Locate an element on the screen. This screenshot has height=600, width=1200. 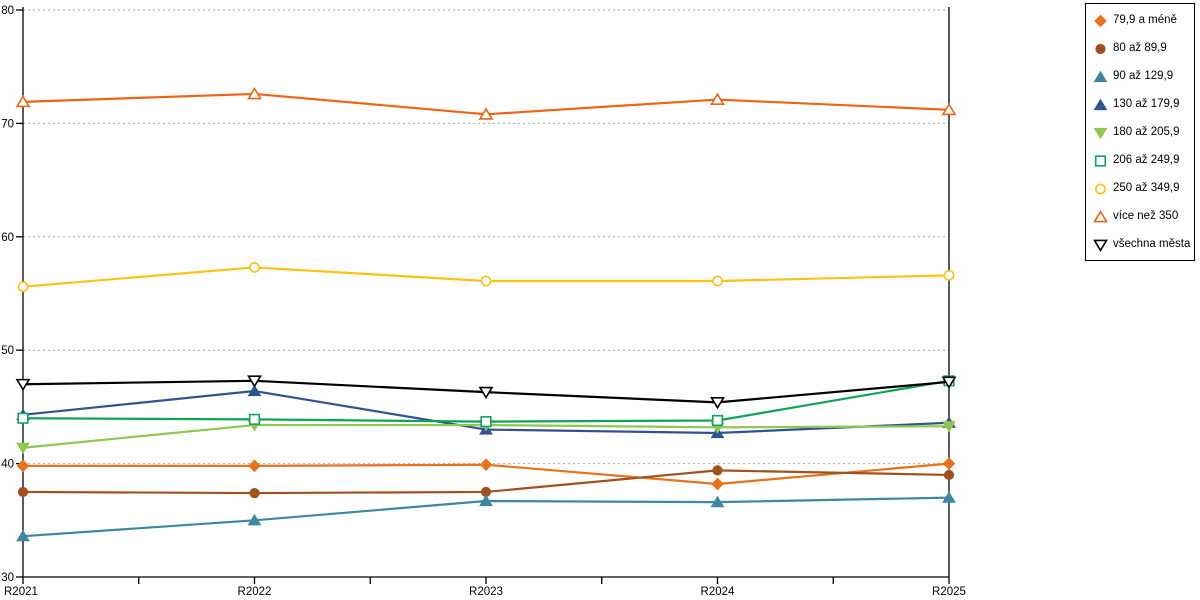
y-axis-tick-label: 80 is located at coordinates (7, 11).